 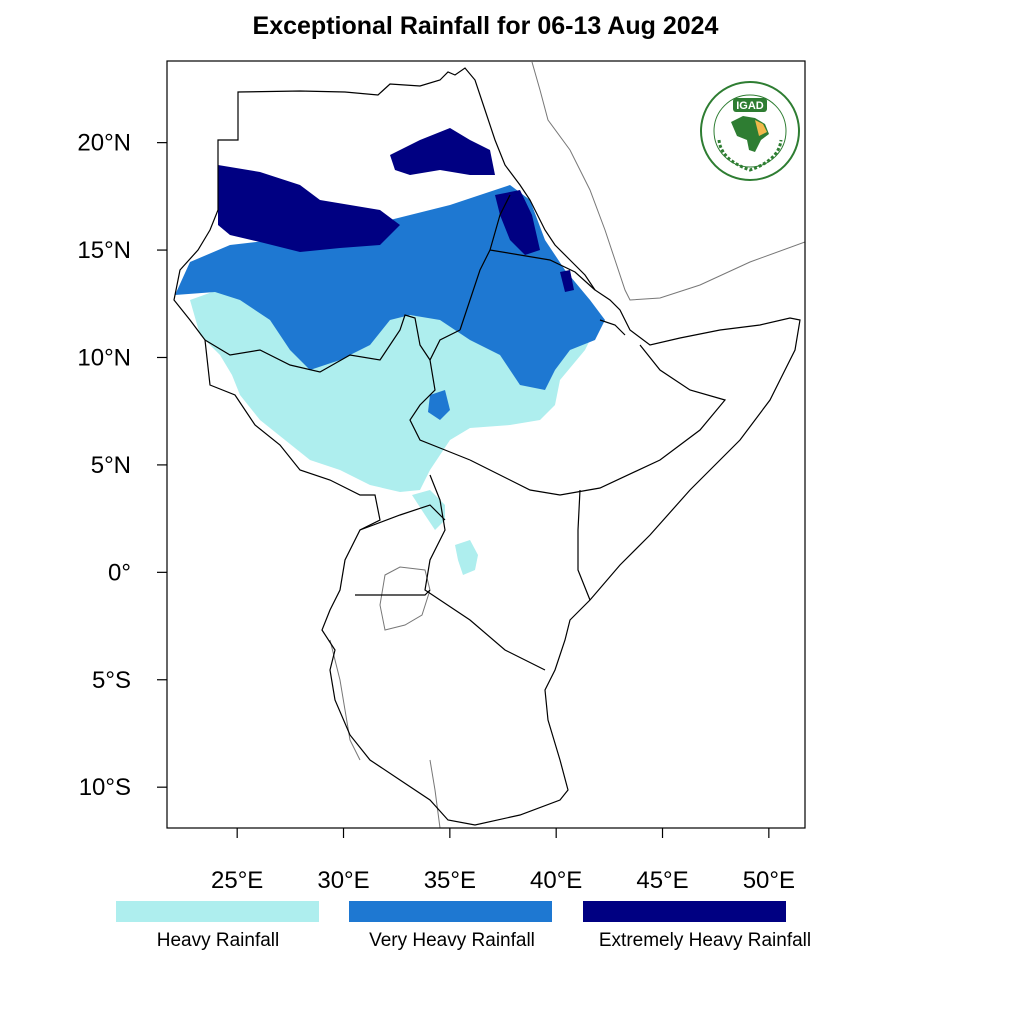 I want to click on legend-swatch-heavy, so click(x=217, y=911).